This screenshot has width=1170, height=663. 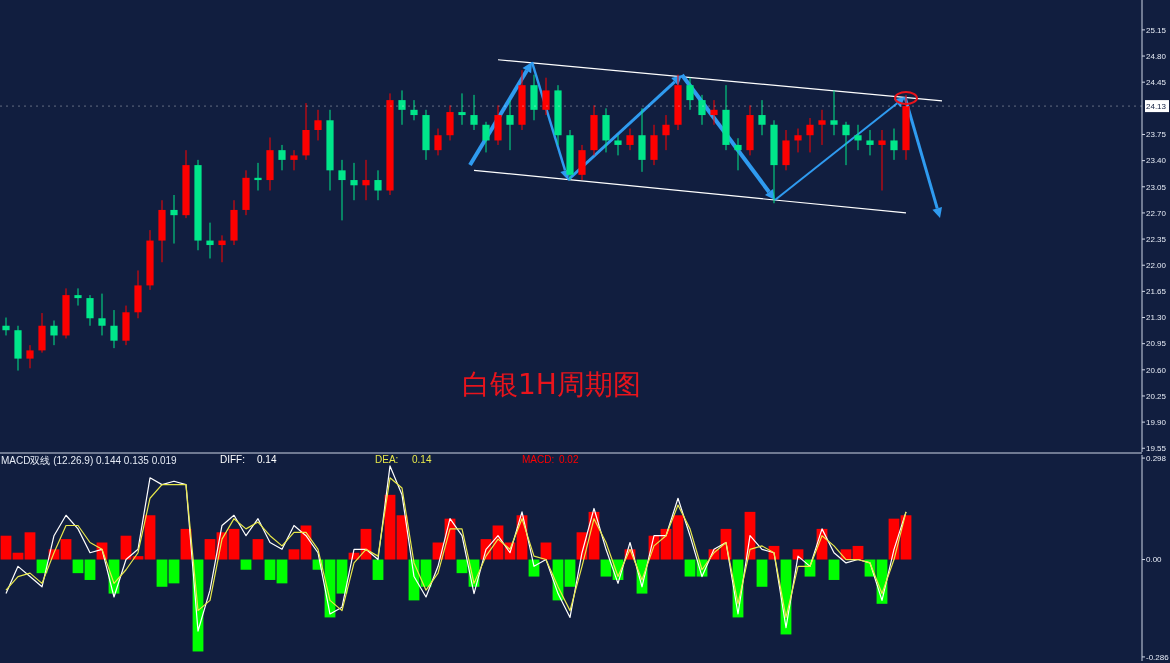 What do you see at coordinates (1156, 56) in the screenshot?
I see `y-tick-label: 24.80` at bounding box center [1156, 56].